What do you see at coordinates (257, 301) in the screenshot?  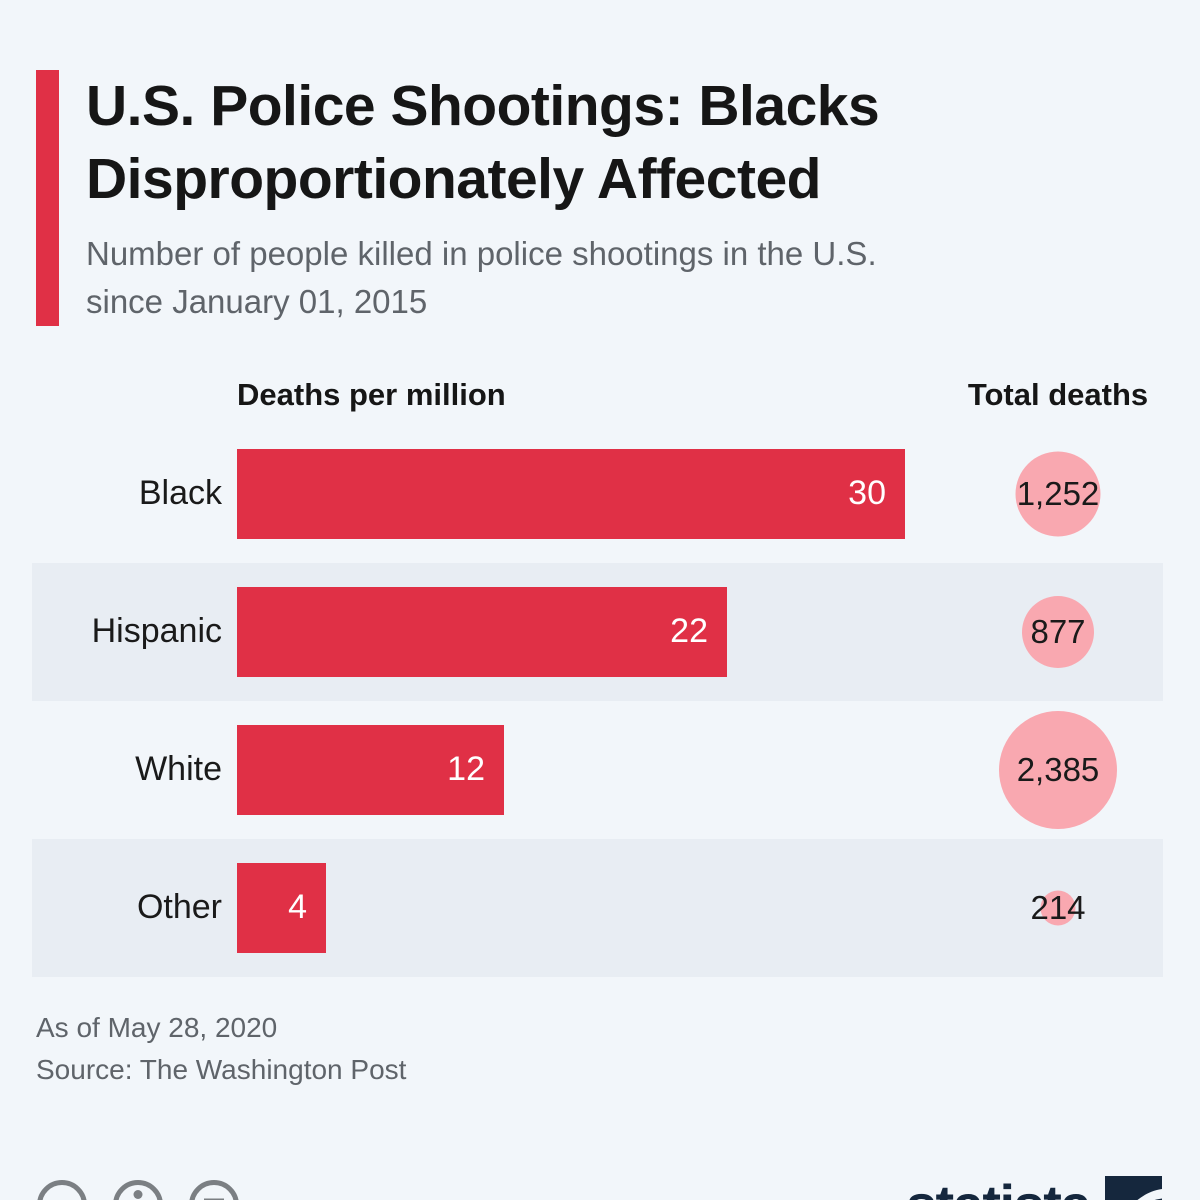 I see `subtitle-line-2: since January 01, 2015` at bounding box center [257, 301].